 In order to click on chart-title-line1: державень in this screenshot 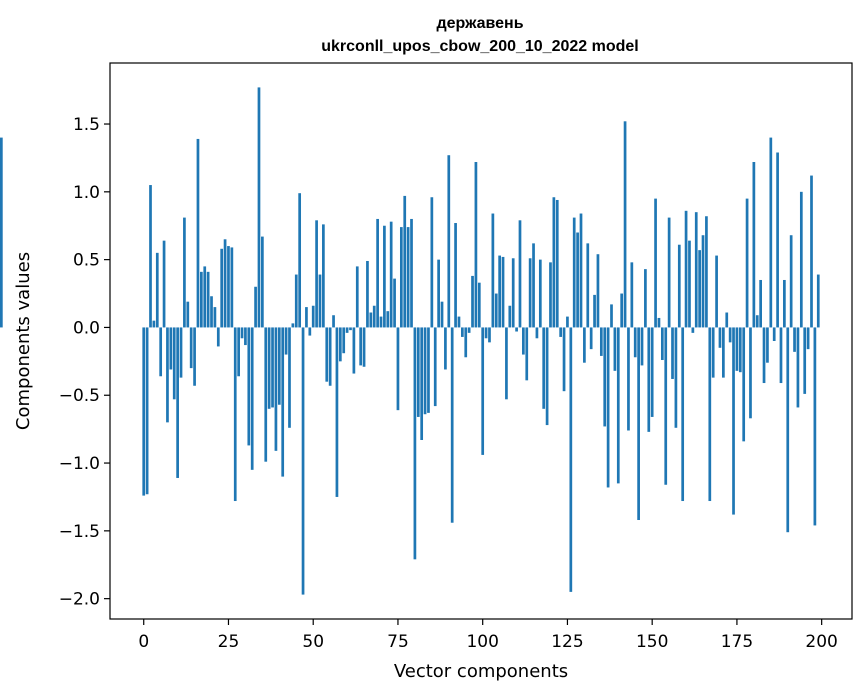, I will do `click(479, 23)`.